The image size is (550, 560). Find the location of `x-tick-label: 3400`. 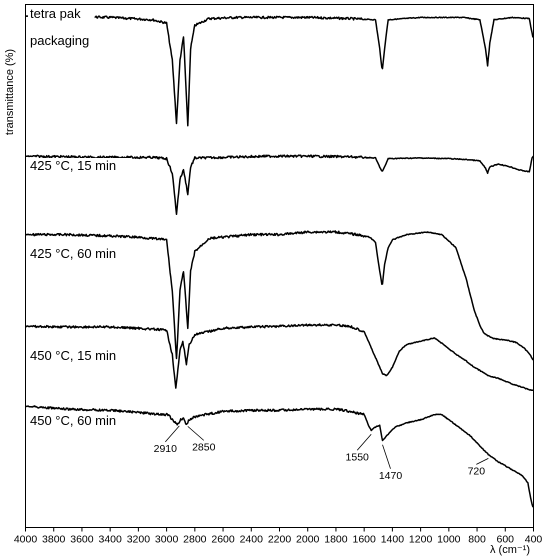

x-tick-label: 3400 is located at coordinates (110, 540).